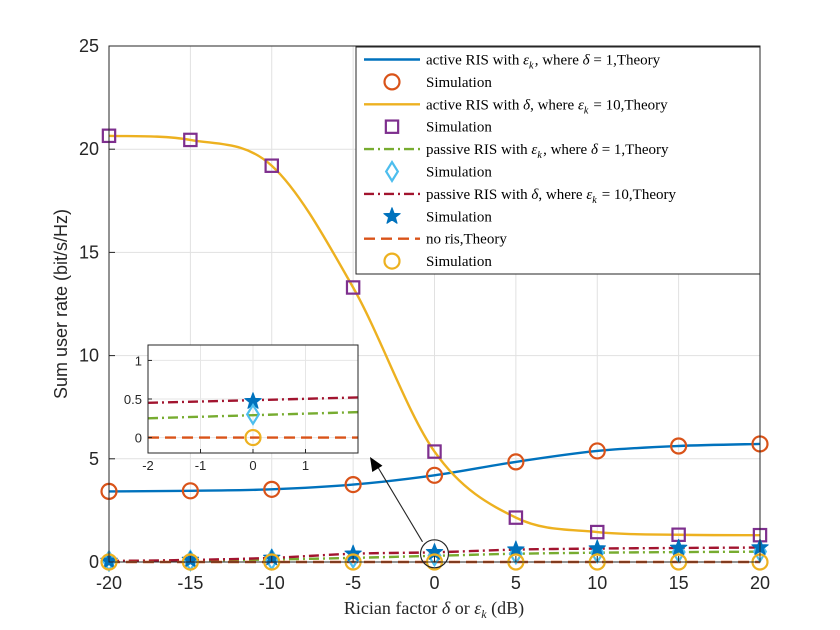 This screenshot has width=840, height=630. I want to click on x-tick-label: 0, so click(434, 583).